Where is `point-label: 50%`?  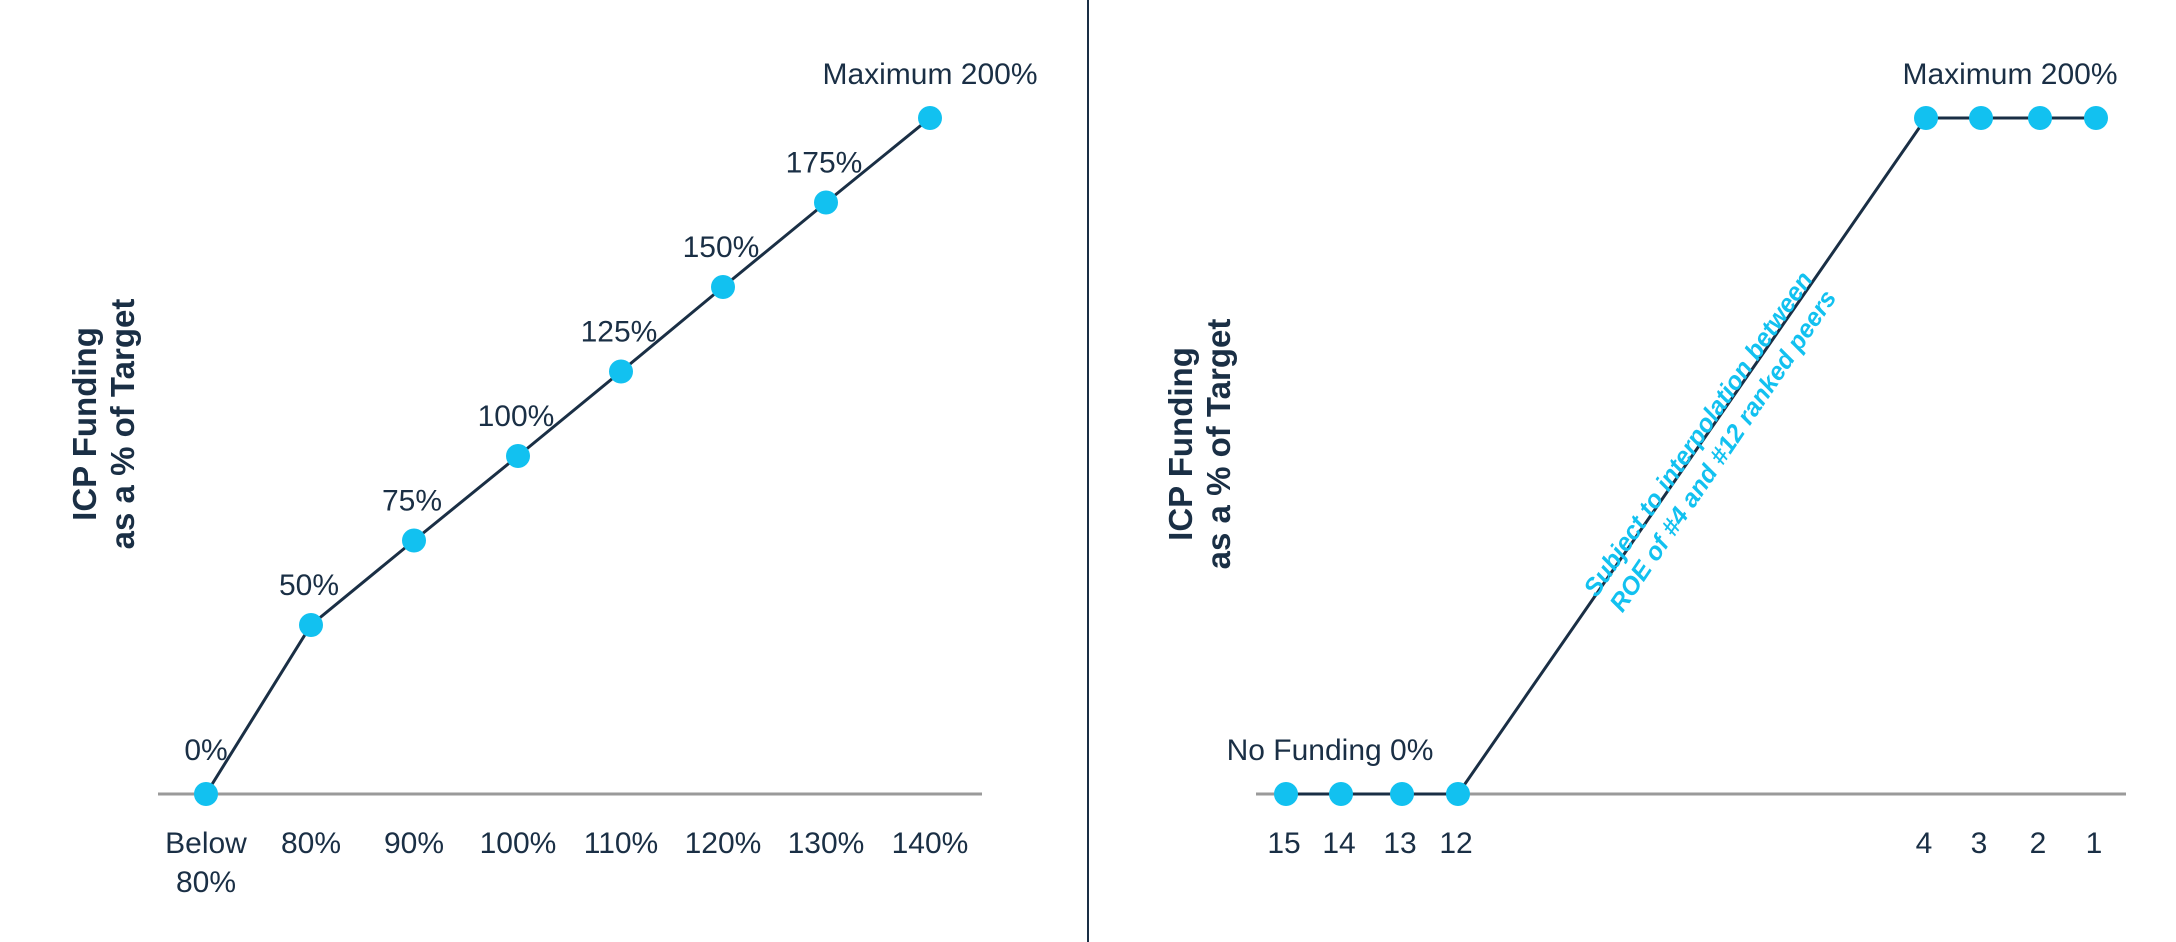 point-label: 50% is located at coordinates (309, 585).